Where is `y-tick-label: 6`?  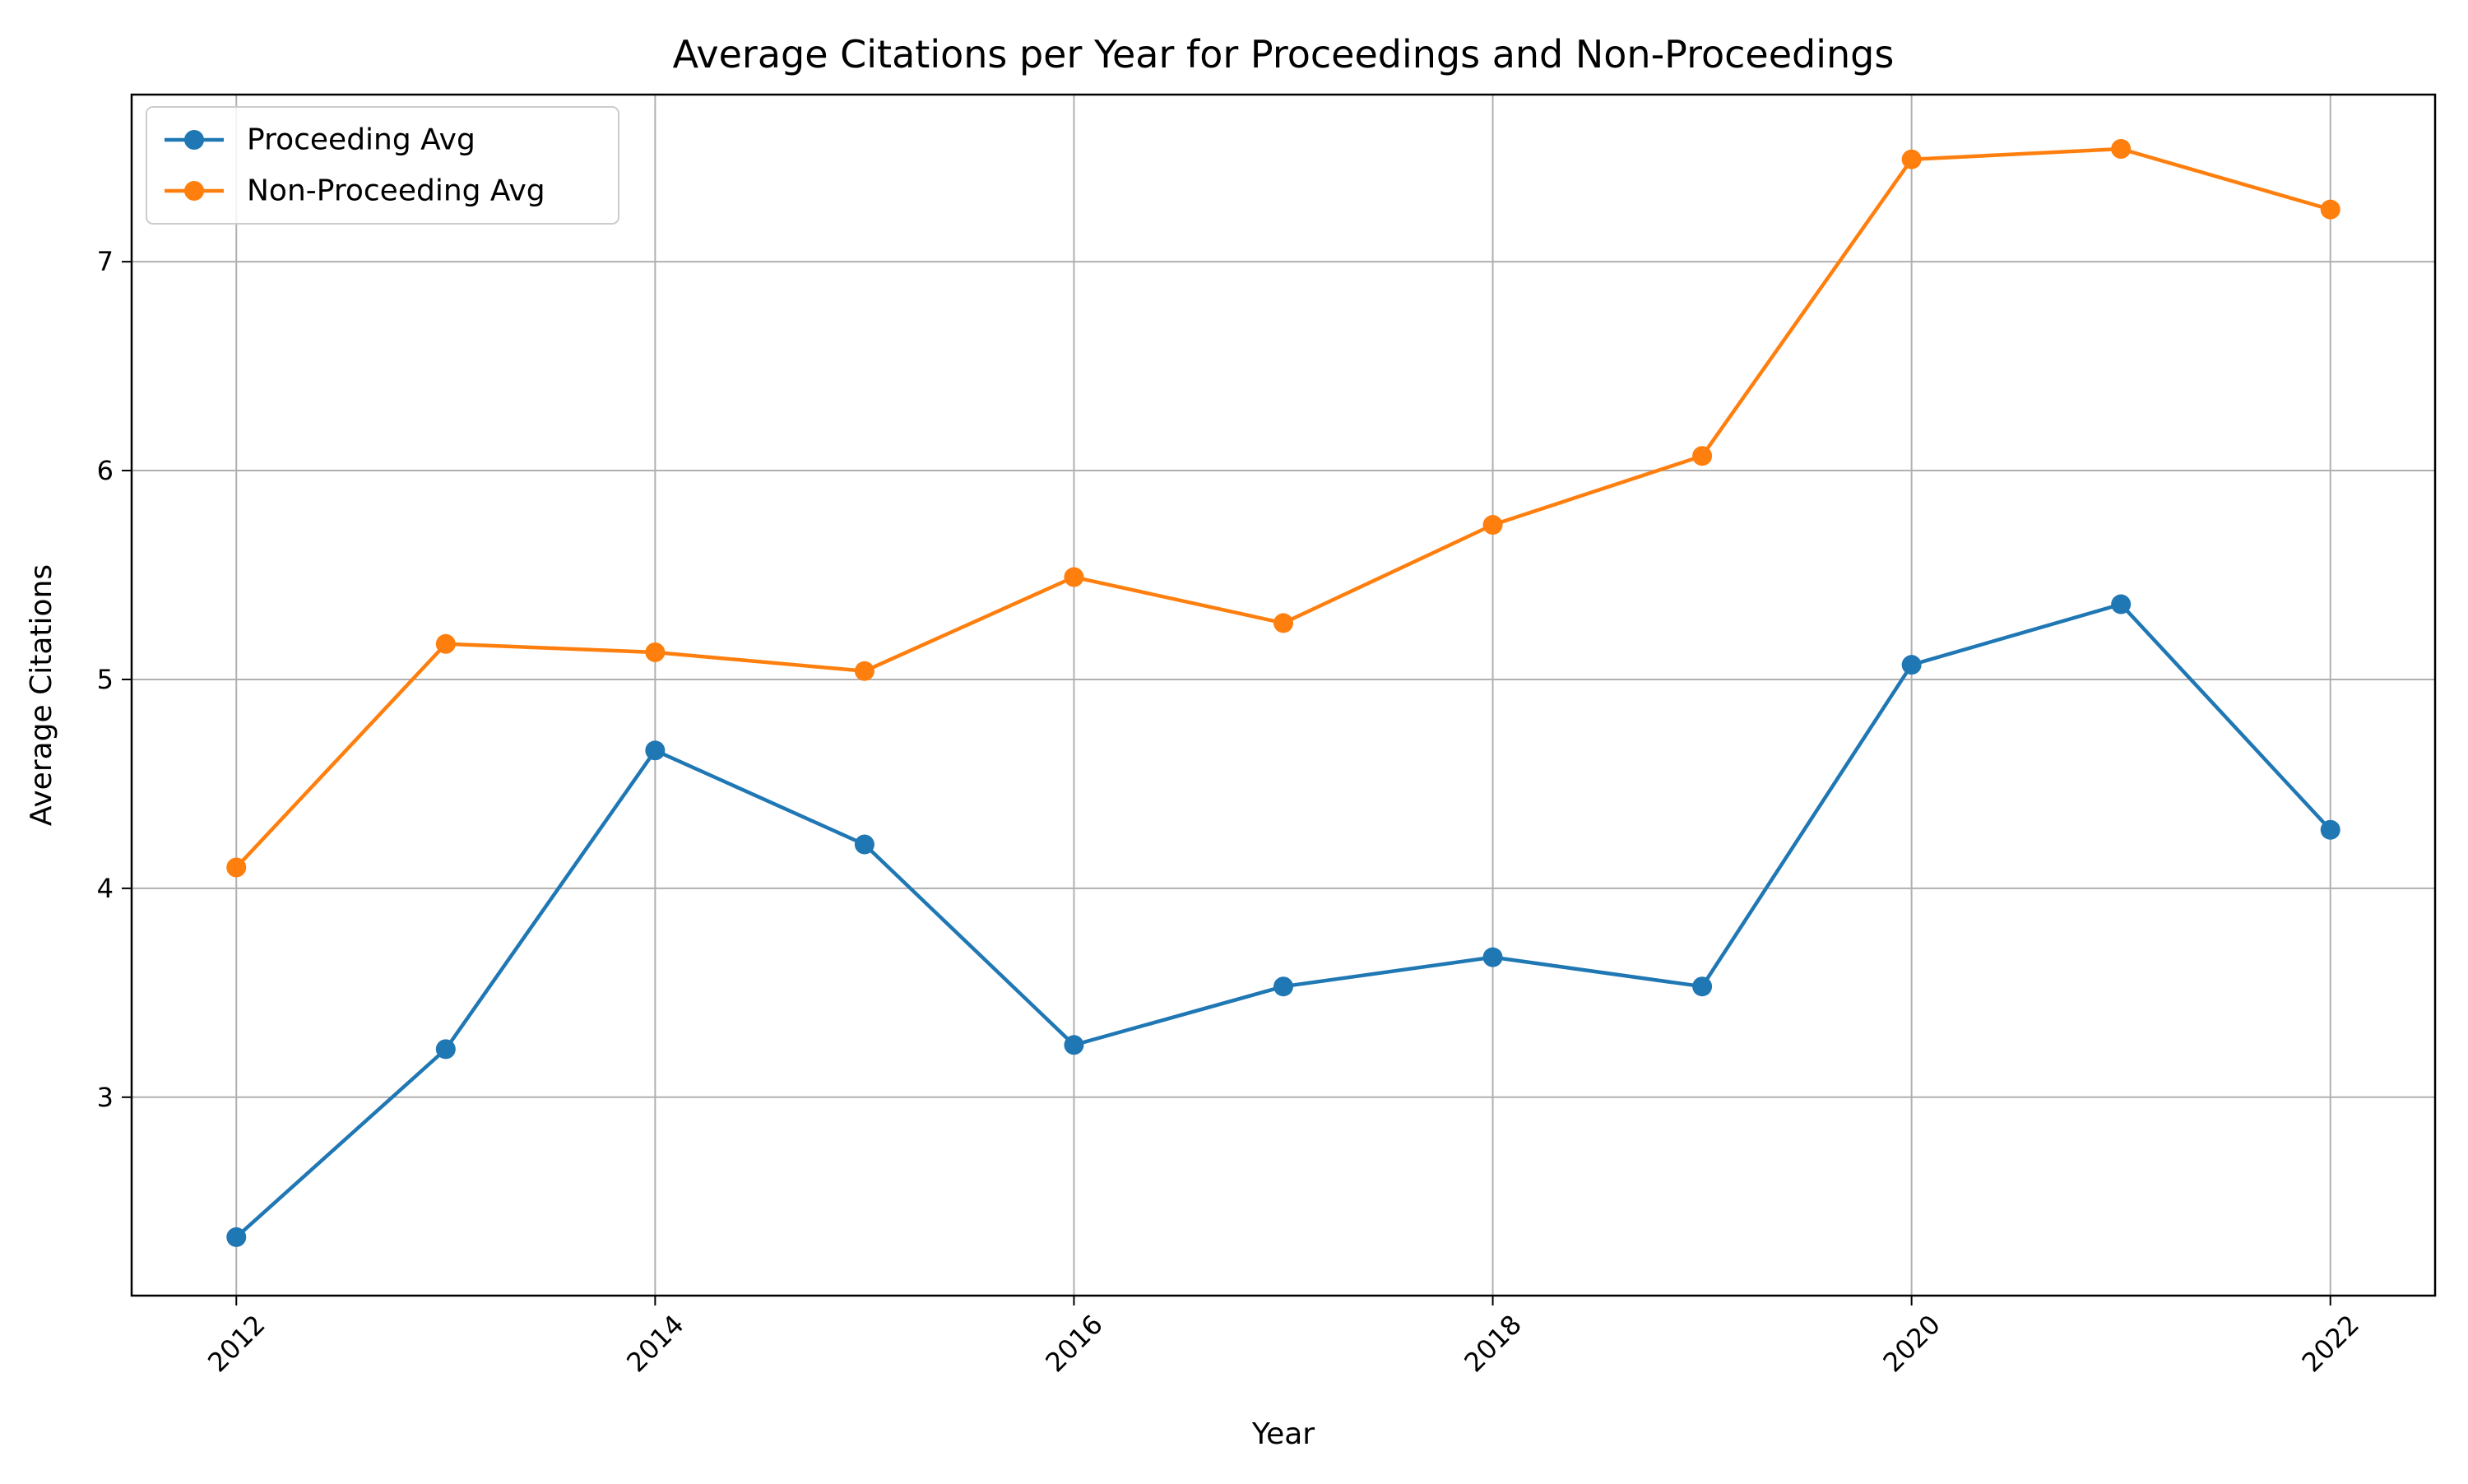
y-tick-label: 6 is located at coordinates (106, 470).